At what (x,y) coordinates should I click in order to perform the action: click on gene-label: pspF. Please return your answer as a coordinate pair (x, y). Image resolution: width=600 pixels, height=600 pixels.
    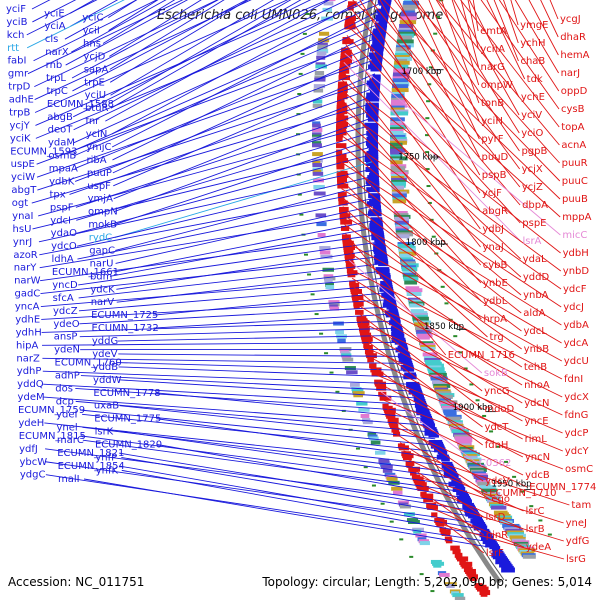
    Looking at the image, I should click on (62, 207).